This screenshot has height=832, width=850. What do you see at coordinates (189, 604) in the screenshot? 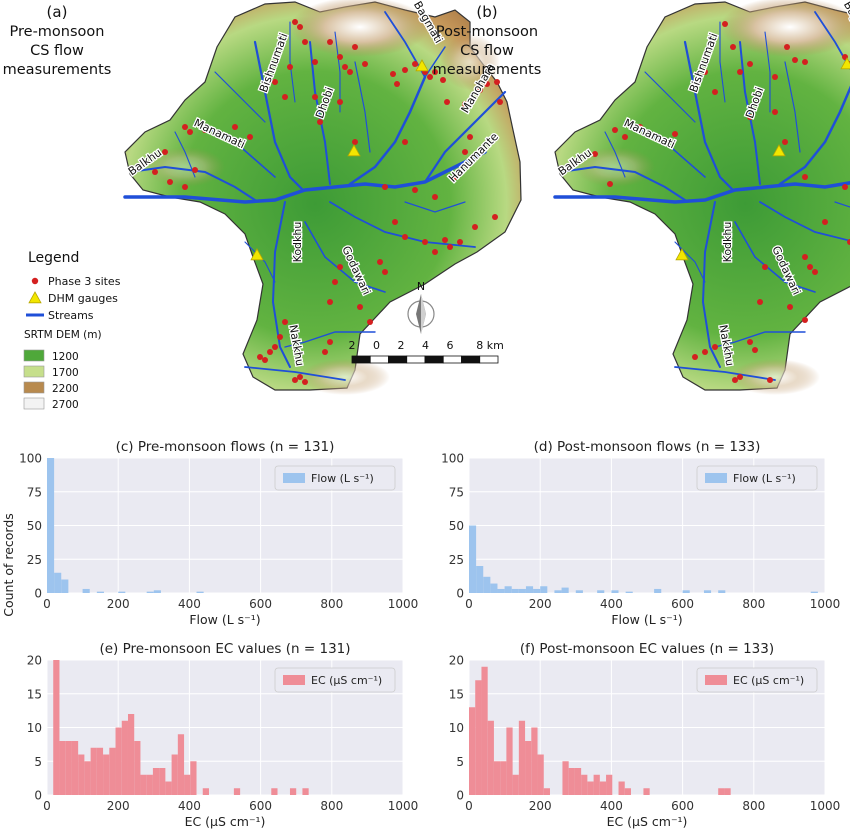
I see `x-tick-label: 400` at bounding box center [189, 604].